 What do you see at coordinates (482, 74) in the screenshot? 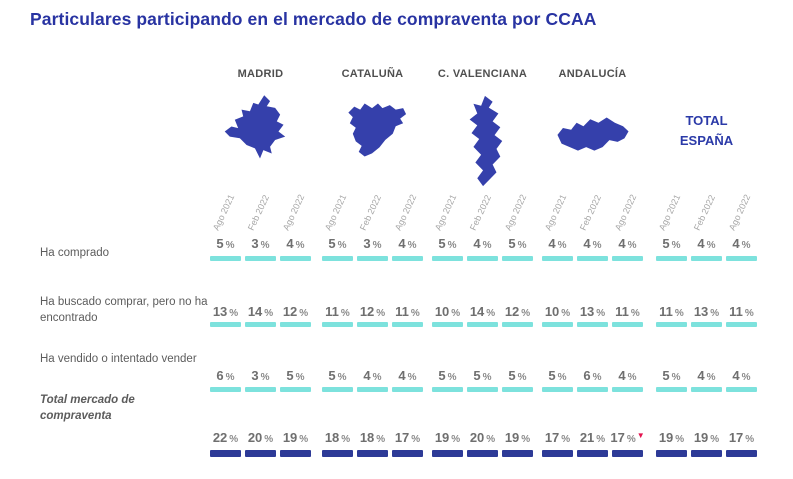
I see `column-header-c-valenciana: C. VALENCIANA` at bounding box center [482, 74].